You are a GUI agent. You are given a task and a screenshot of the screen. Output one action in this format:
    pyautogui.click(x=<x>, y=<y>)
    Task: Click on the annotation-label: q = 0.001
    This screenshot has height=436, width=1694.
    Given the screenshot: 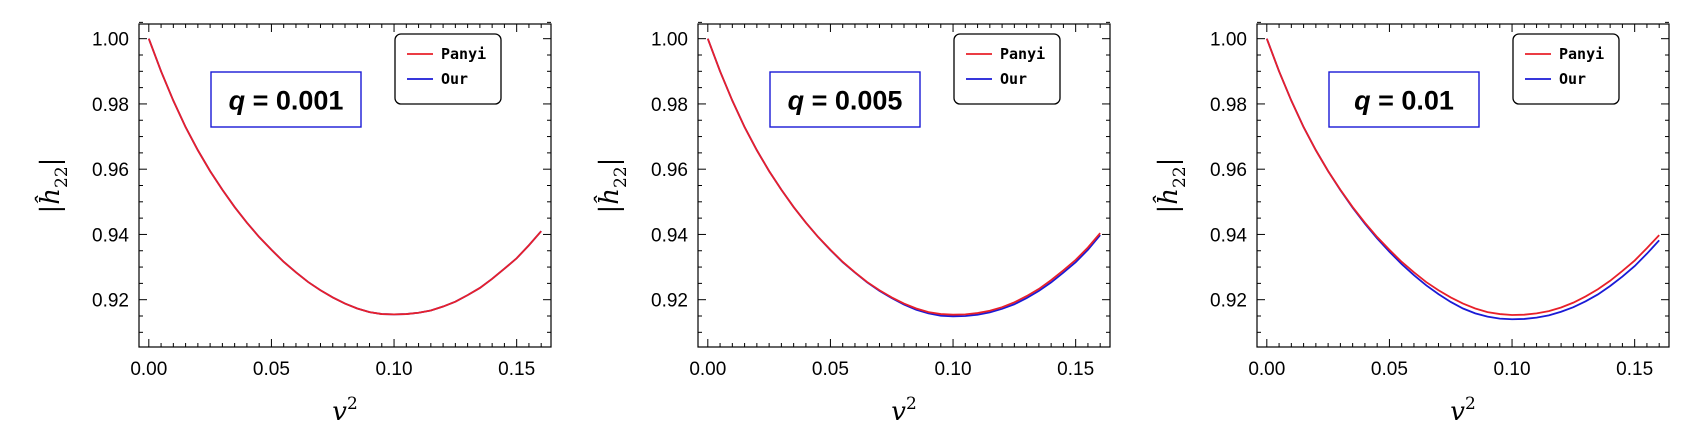 What is the action you would take?
    pyautogui.click(x=286, y=101)
    